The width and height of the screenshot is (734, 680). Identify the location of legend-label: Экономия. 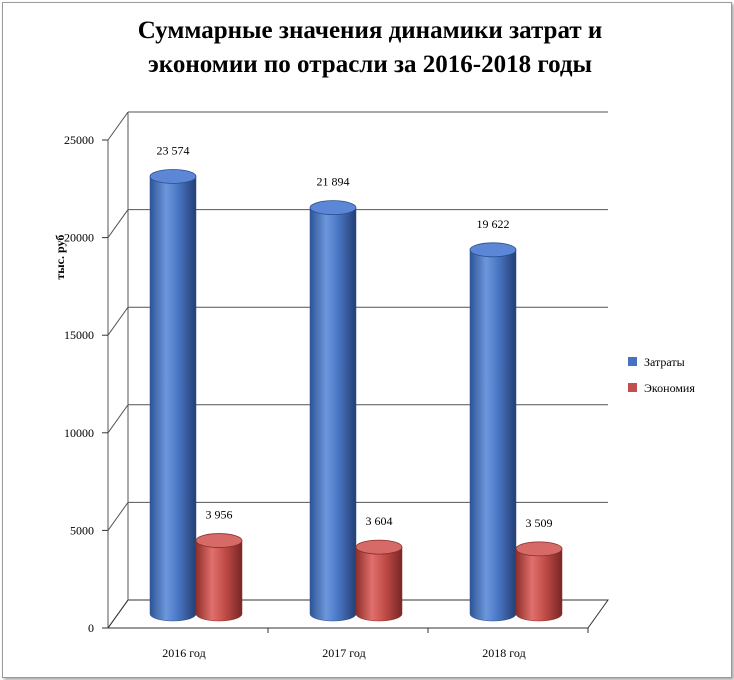
(669, 388).